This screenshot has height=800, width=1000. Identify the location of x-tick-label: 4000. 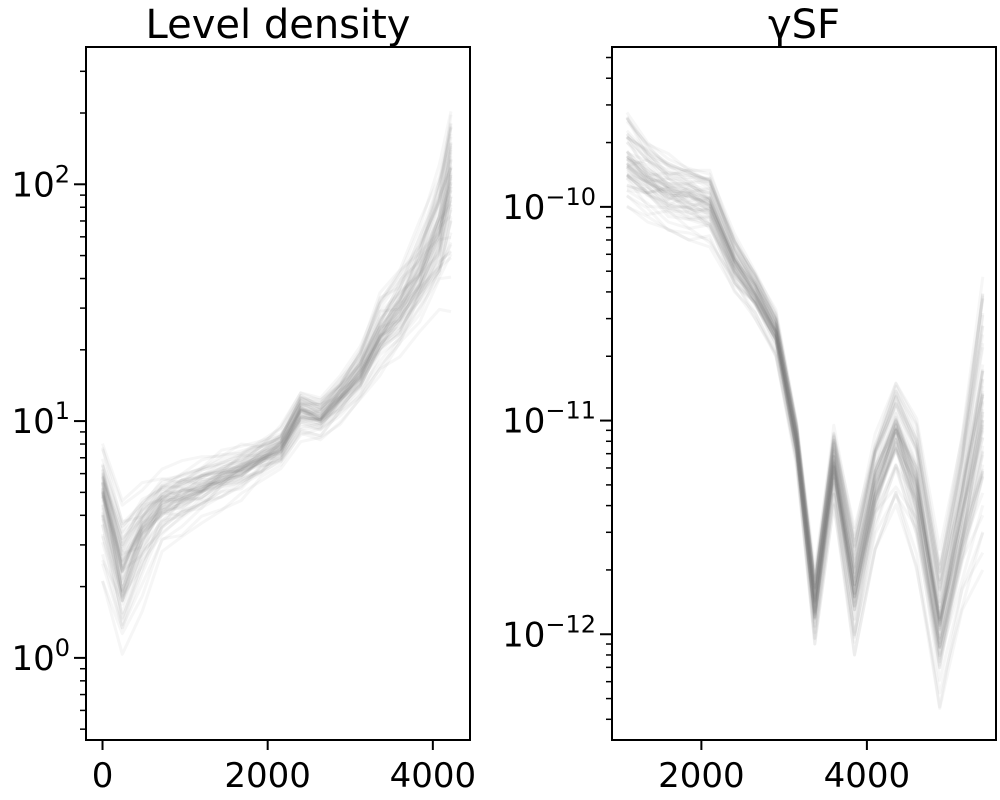
(867, 776).